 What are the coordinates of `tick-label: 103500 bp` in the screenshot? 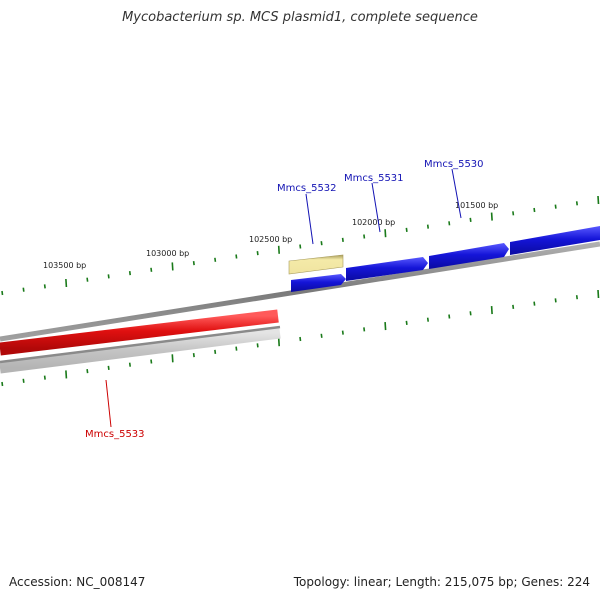 It's located at (64, 265).